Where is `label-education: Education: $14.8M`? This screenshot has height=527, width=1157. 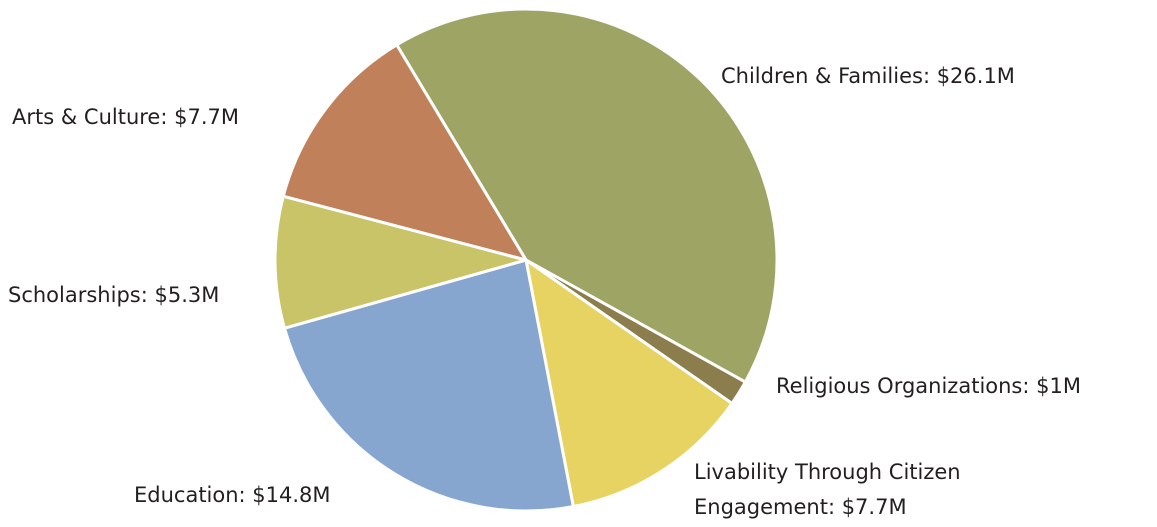 label-education: Education: $14.8M is located at coordinates (232, 495).